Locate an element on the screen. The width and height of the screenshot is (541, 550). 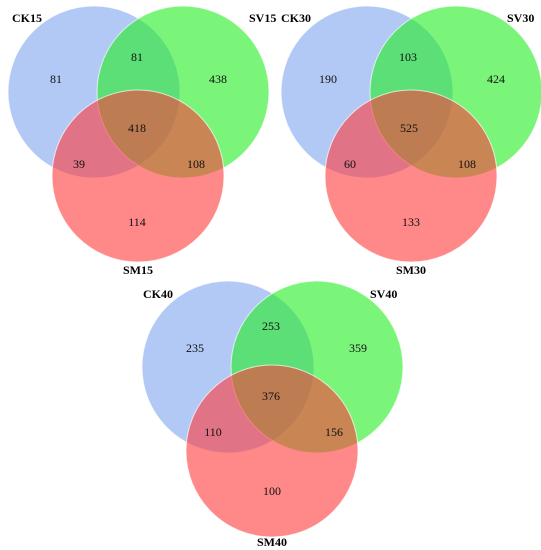
count-all-30: 525 is located at coordinates (409, 128).